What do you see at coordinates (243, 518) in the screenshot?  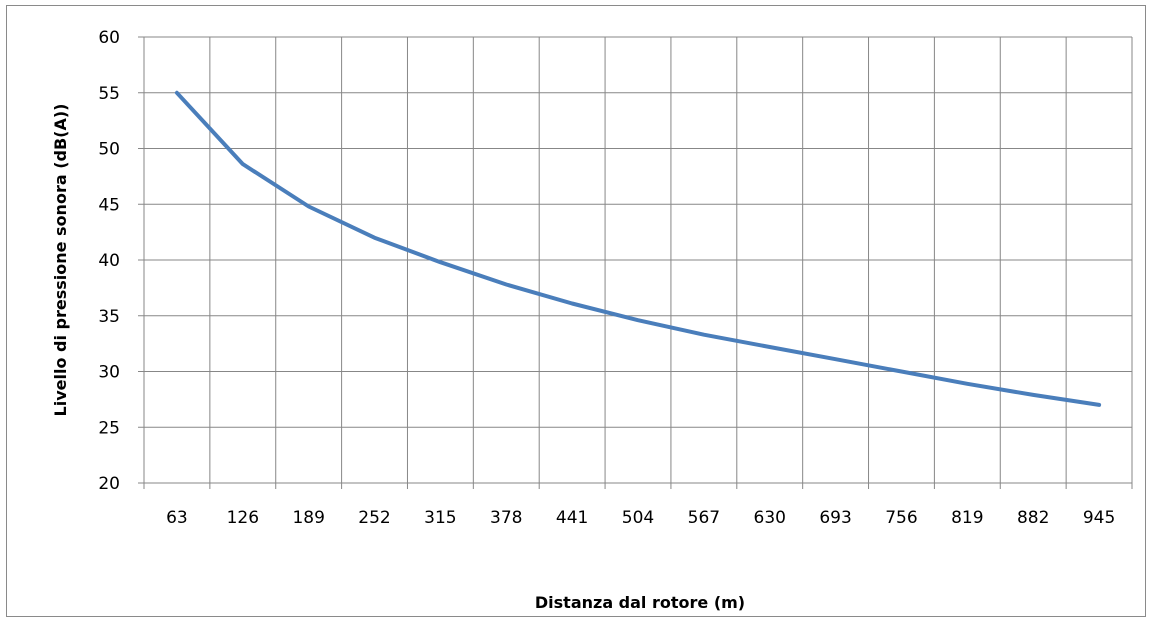 I see `x-tick-label: 126` at bounding box center [243, 518].